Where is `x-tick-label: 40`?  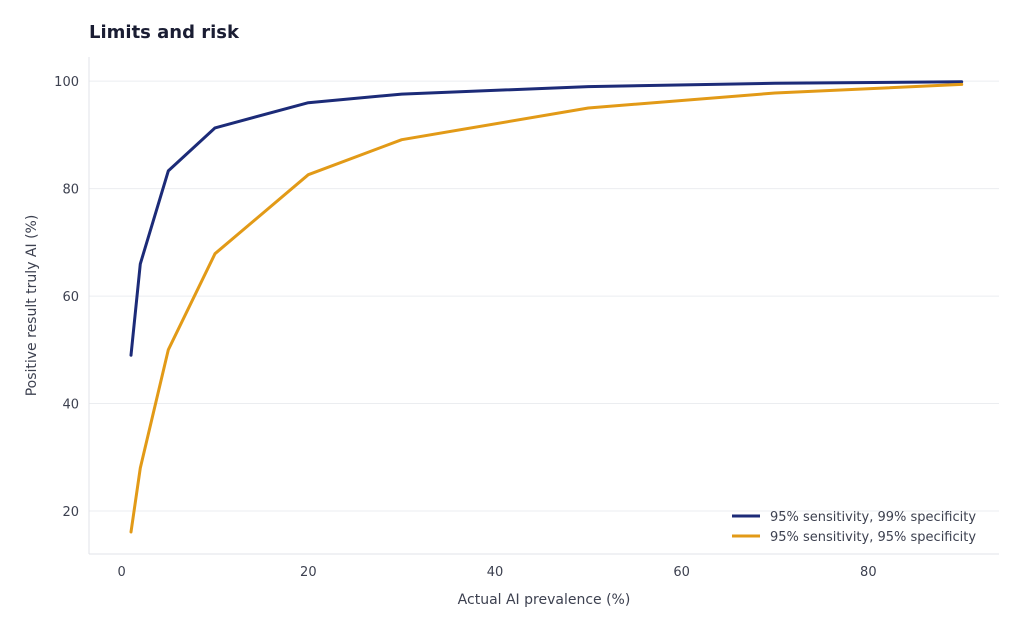 x-tick-label: 40 is located at coordinates (495, 572).